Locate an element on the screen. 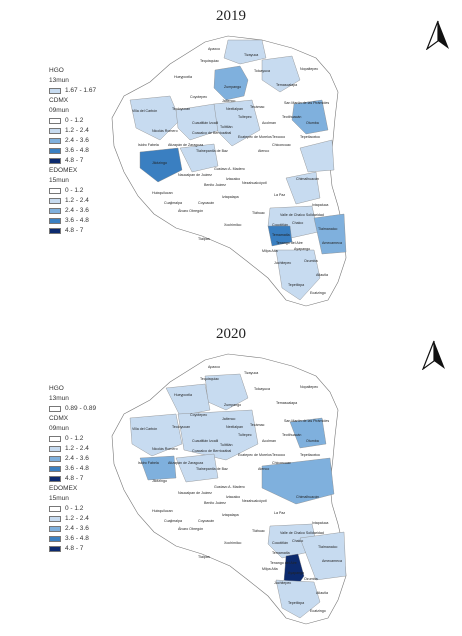 The image size is (462, 636). place-label: Teoloyucan is located at coordinates (181, 427).